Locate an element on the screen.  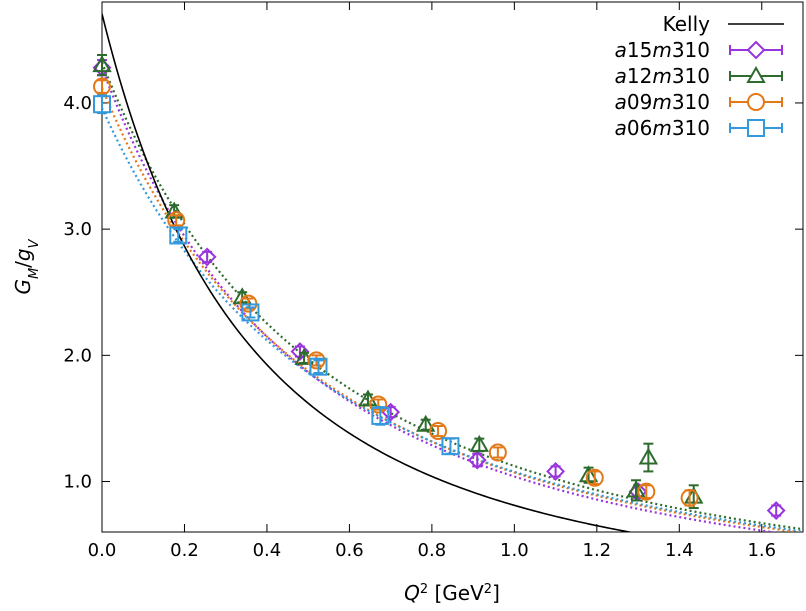
legend-marker-a06 is located at coordinates (756, 128).